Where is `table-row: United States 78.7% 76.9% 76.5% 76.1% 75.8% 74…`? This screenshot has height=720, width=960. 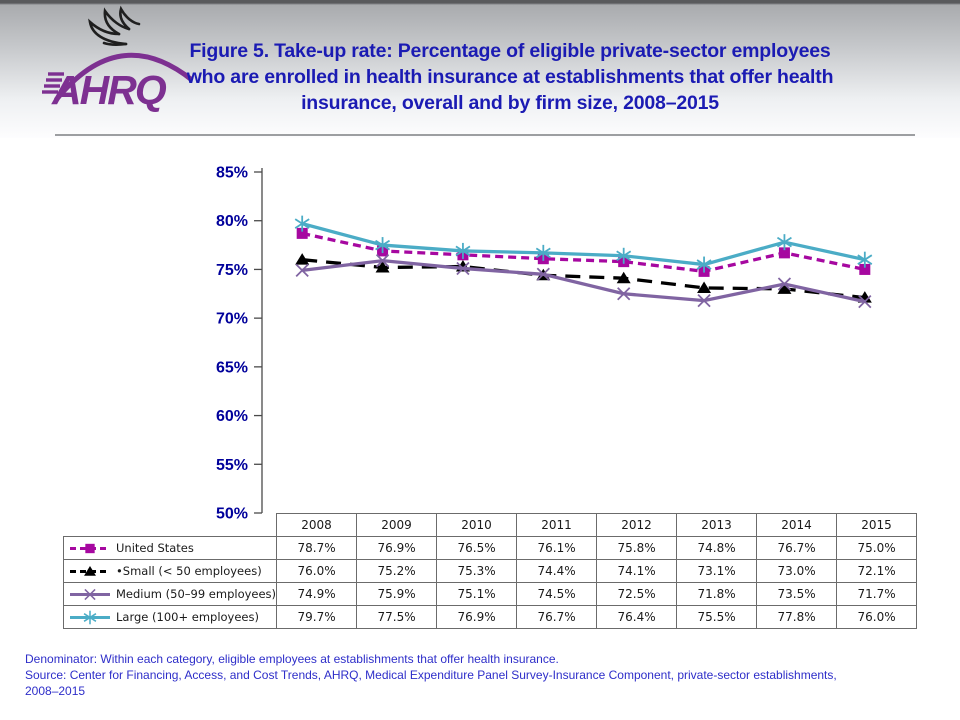
table-row: United States 78.7% 76.9% 76.5% 76.1% 75.8% 74… is located at coordinates (490, 548).